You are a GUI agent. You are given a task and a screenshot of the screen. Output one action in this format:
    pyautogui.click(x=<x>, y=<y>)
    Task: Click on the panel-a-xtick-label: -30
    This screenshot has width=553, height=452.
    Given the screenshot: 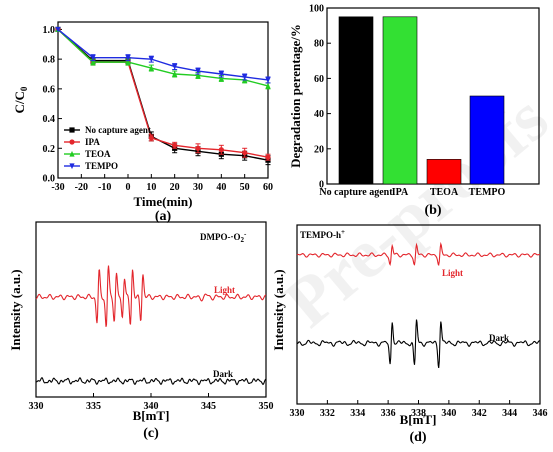 What is the action you would take?
    pyautogui.click(x=57, y=187)
    